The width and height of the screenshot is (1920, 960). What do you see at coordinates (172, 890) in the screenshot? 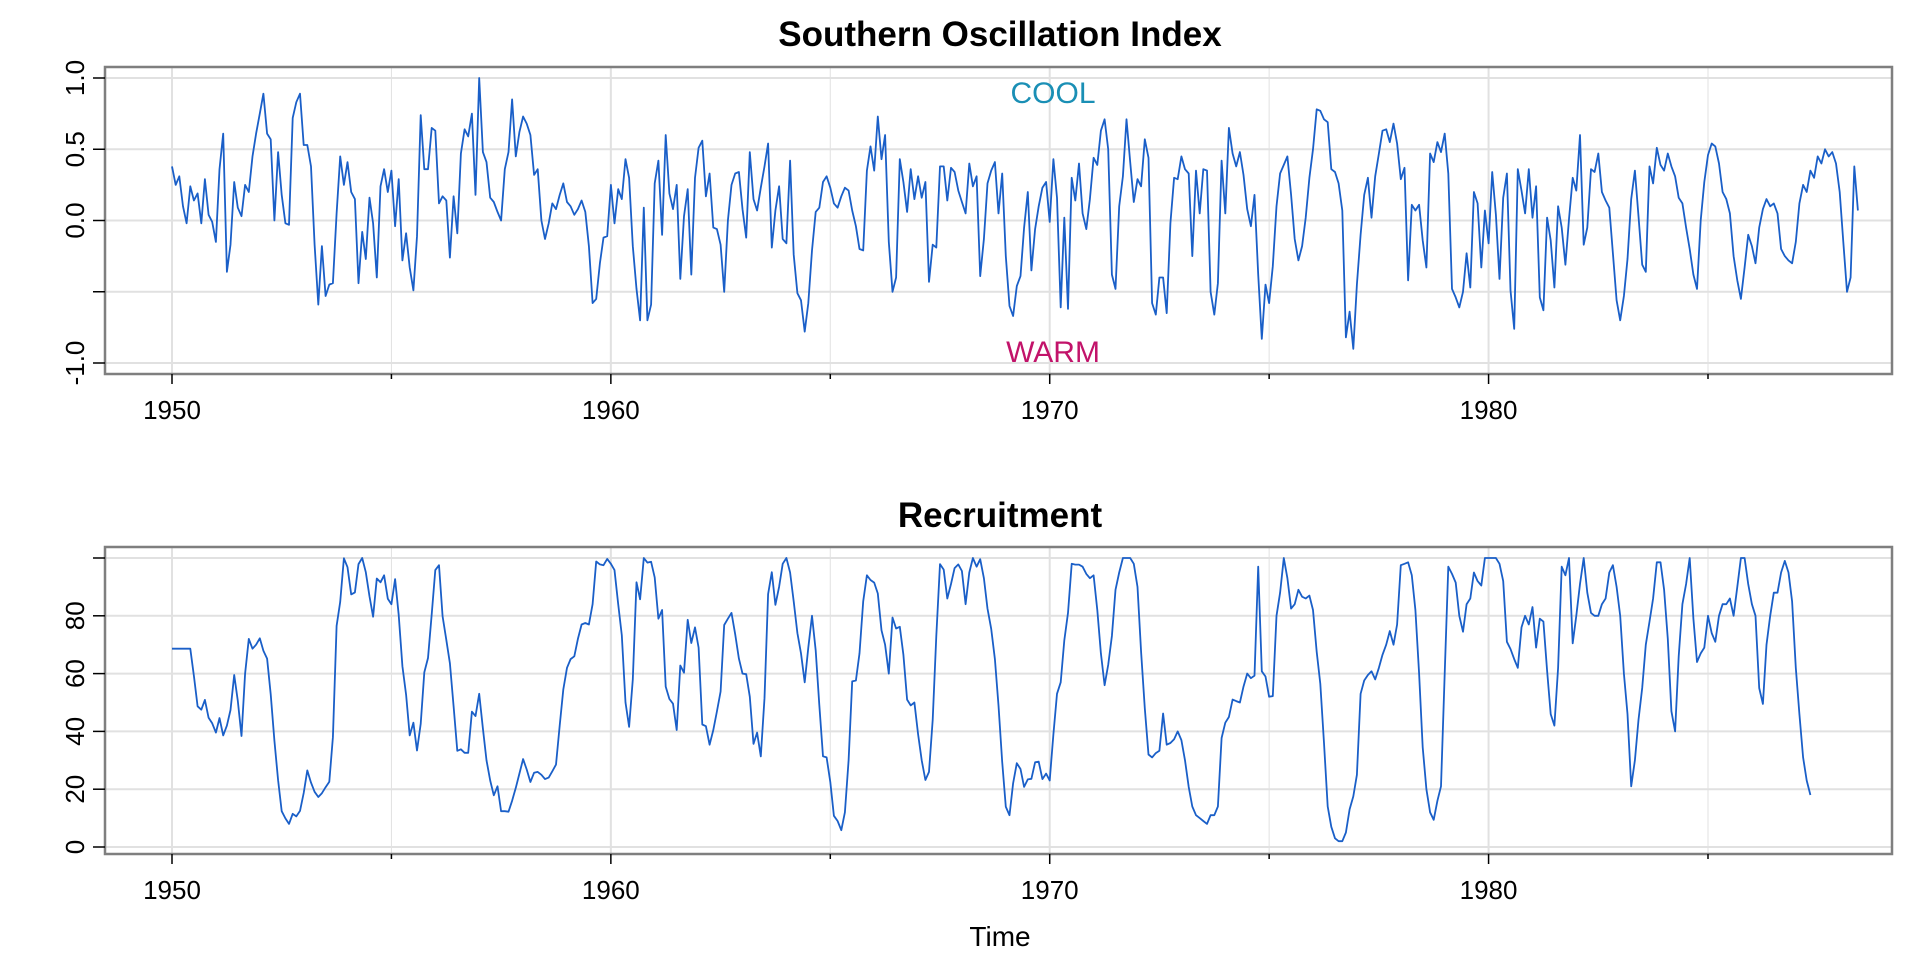
I see `recruitment-x-tick-label: 1950` at bounding box center [172, 890].